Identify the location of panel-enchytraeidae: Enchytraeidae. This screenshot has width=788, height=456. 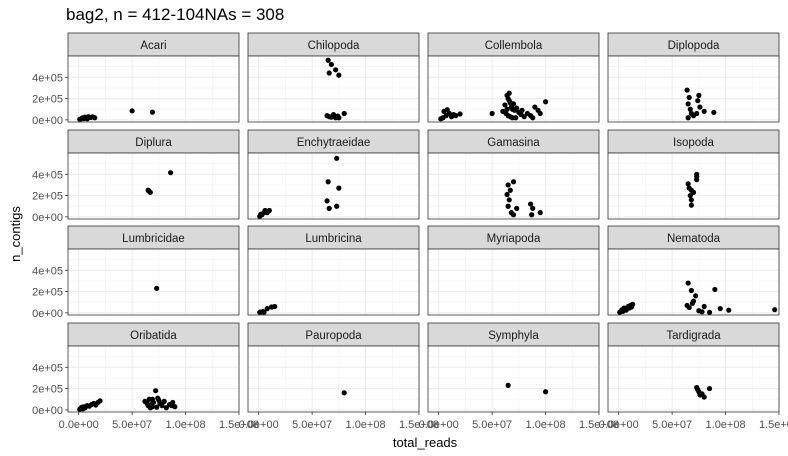
(333, 174).